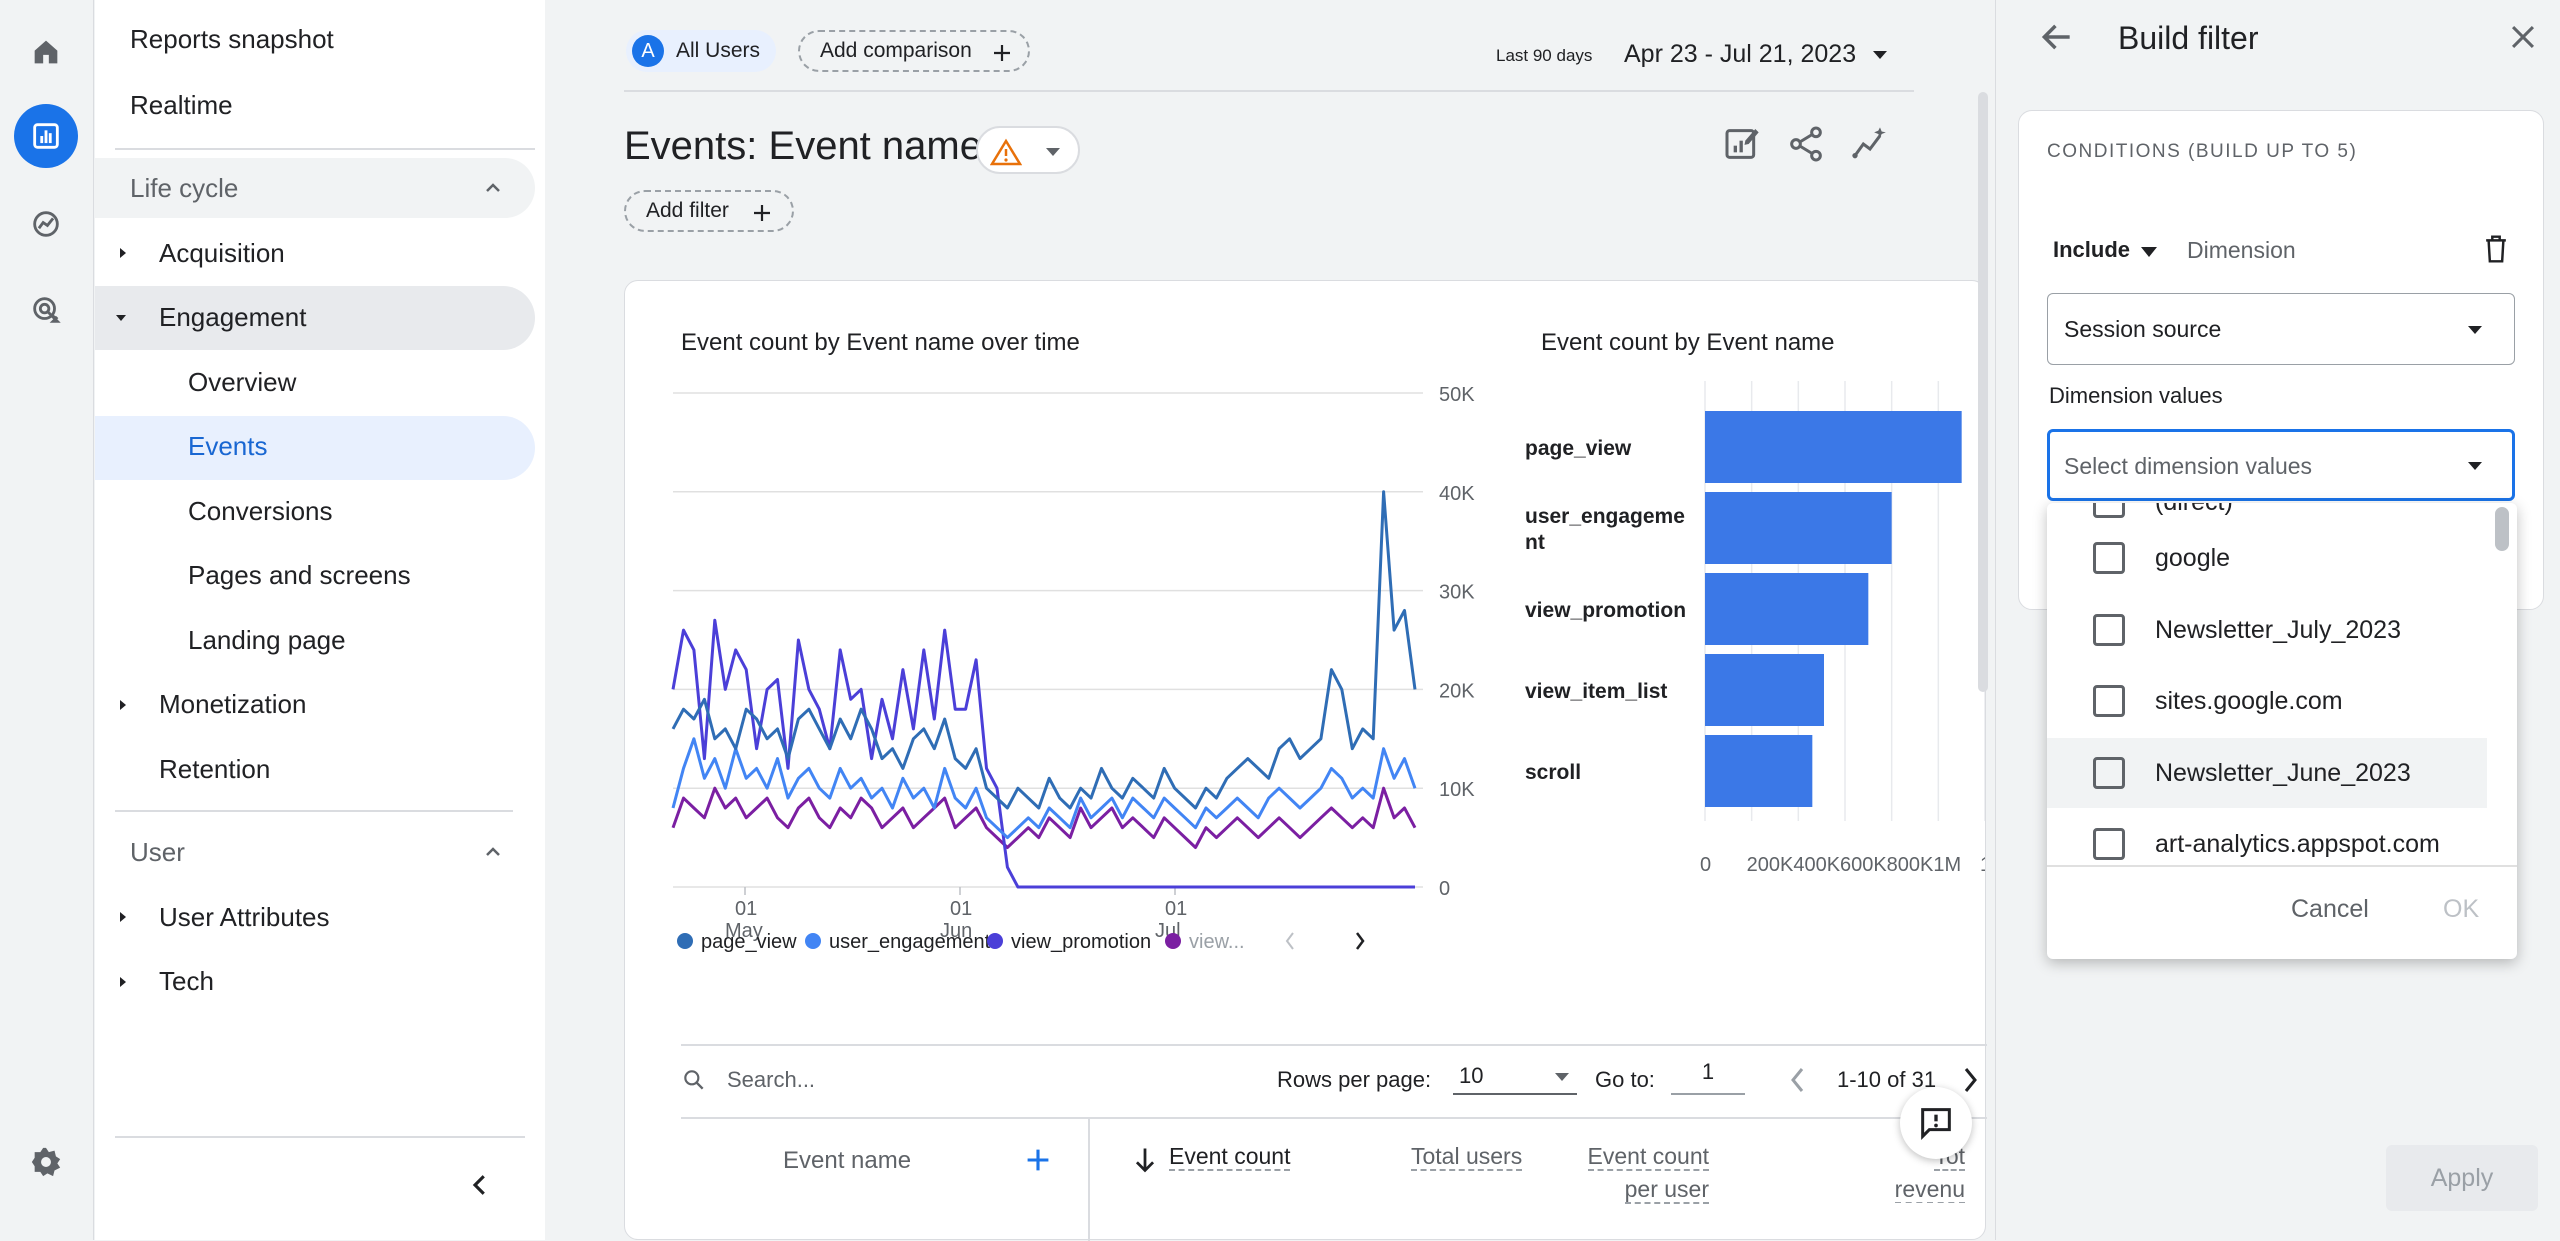  Describe the element at coordinates (914, 51) in the screenshot. I see `add-comparison-button: Add comparison` at that location.